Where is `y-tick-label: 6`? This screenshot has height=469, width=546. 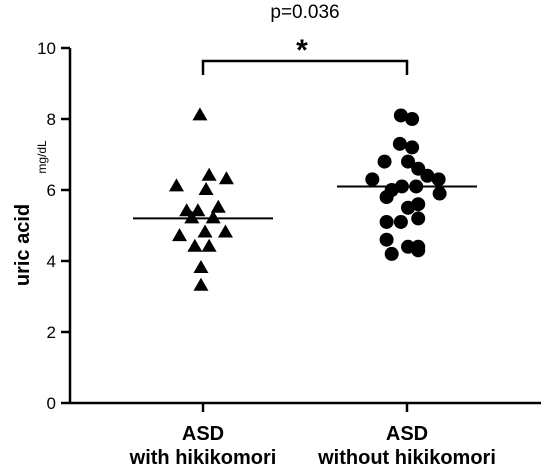 y-tick-label: 6 is located at coordinates (51, 190).